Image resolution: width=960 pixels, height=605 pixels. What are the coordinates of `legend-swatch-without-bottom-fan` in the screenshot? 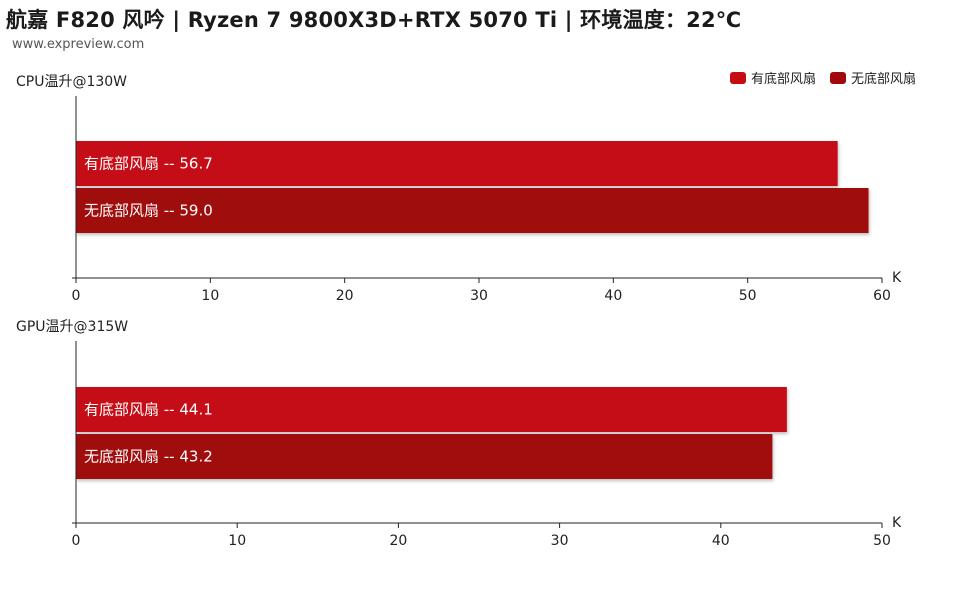 It's located at (837, 77).